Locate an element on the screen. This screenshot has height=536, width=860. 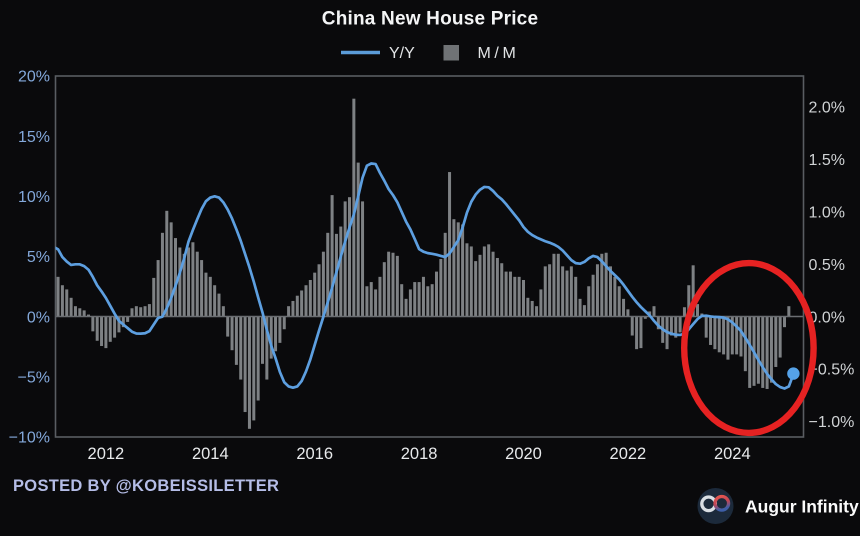
svg-text: M/M is located at coordinates (499, 53).